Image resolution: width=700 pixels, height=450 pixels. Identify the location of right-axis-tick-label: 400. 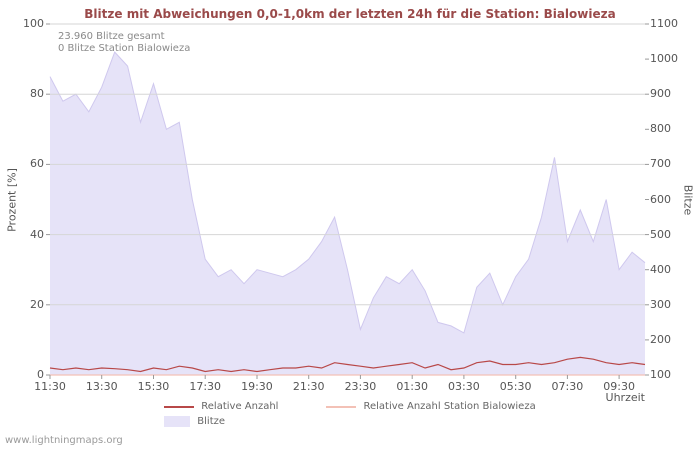
(660, 269).